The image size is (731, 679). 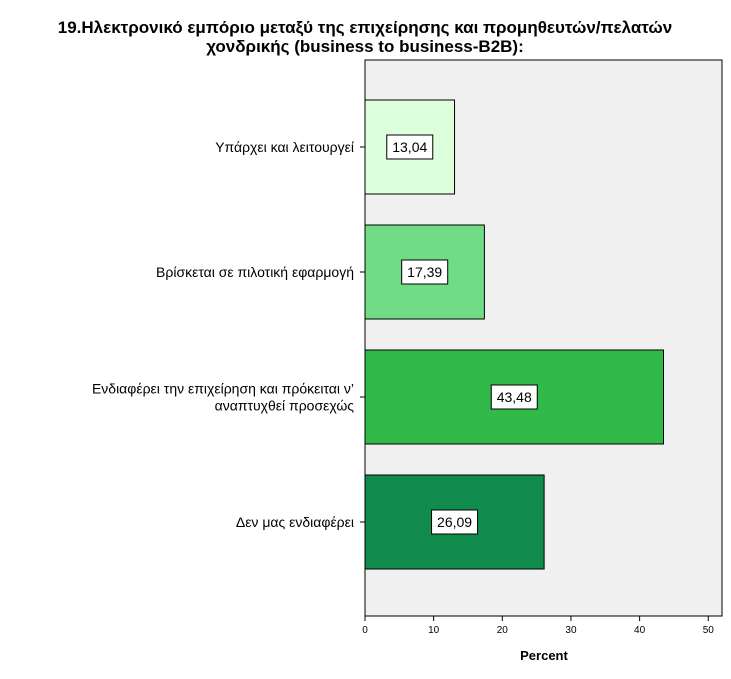 I want to click on x-tick-label-30: 30, so click(x=571, y=630).